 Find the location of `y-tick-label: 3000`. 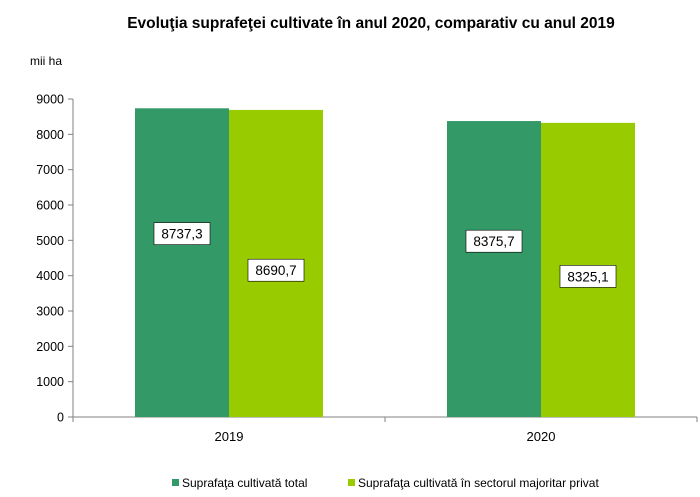

y-tick-label: 3000 is located at coordinates (50, 312).